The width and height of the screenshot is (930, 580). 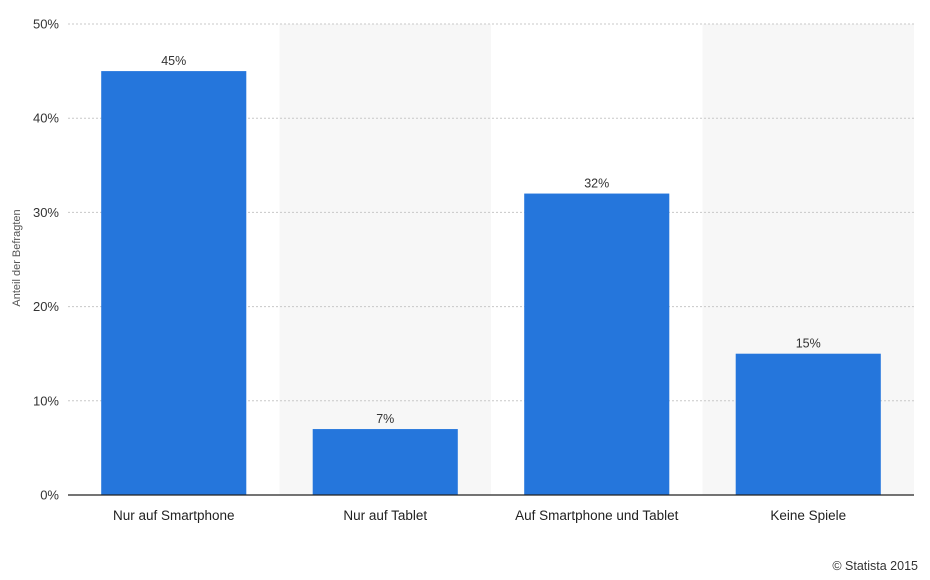 What do you see at coordinates (596, 184) in the screenshot?
I see `data-label: 32%` at bounding box center [596, 184].